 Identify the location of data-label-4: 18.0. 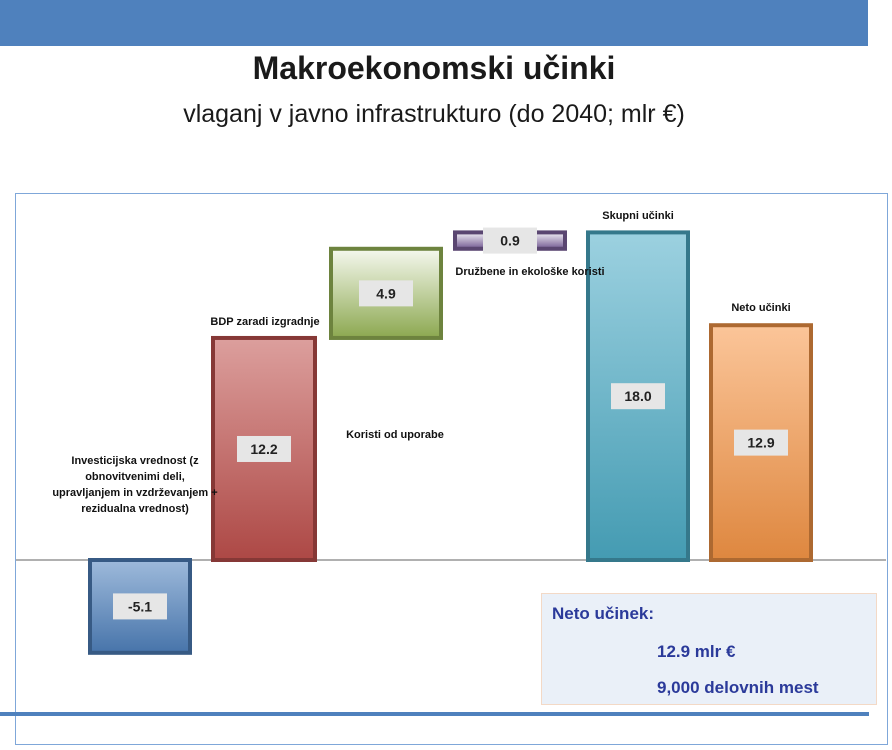
(637, 396).